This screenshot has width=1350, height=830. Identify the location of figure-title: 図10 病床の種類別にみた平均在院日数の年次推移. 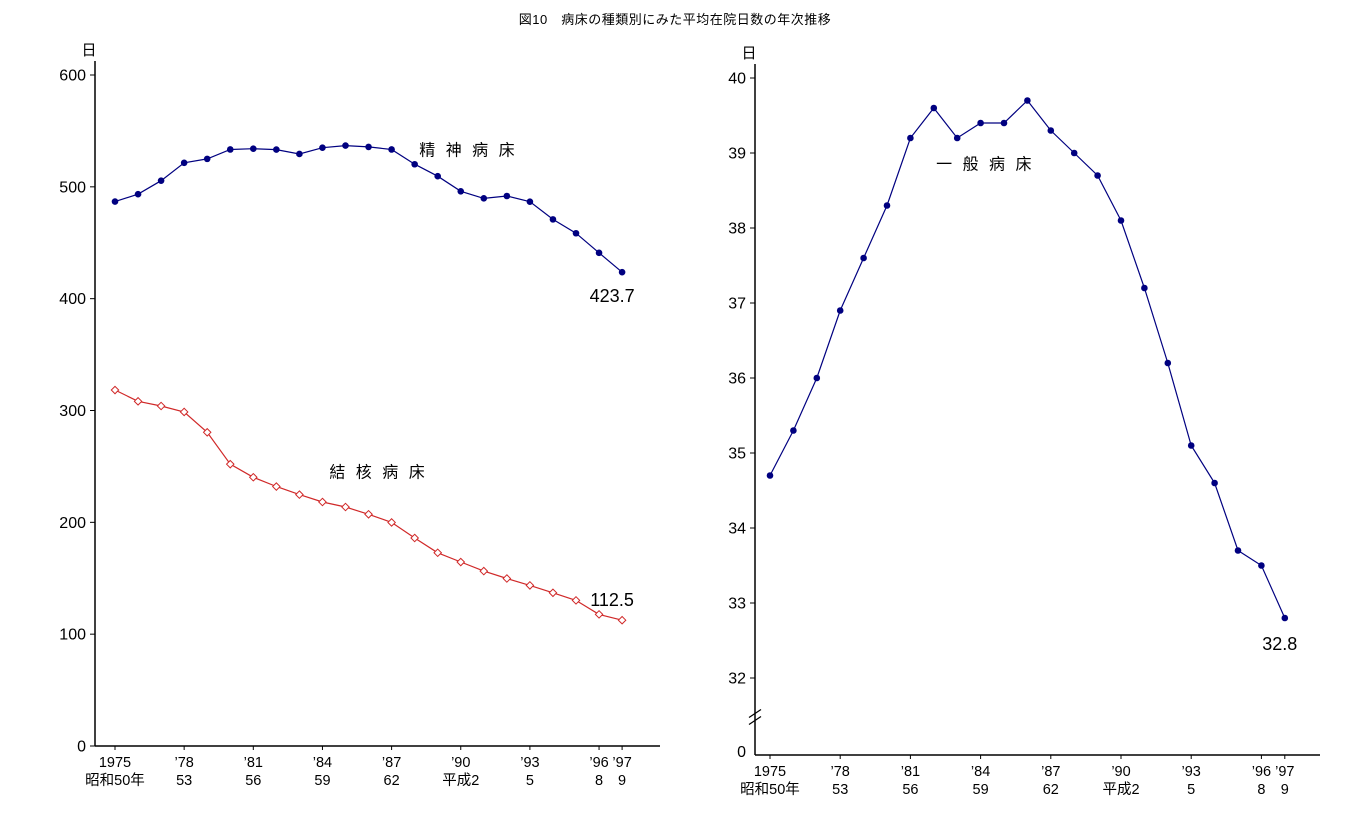
(675, 19).